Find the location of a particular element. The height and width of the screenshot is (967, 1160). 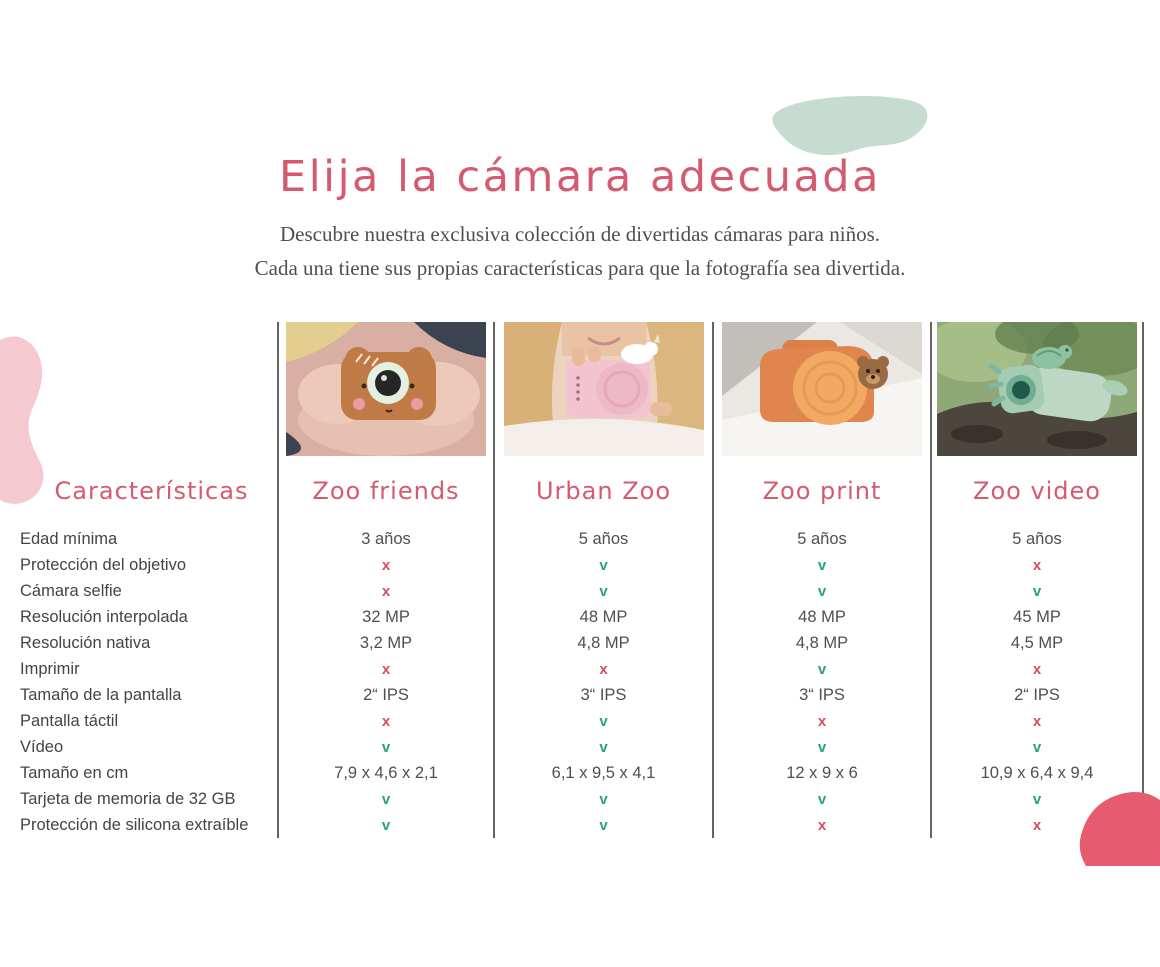

product-name-urban-zoo: Urban Zoo is located at coordinates (603, 491).